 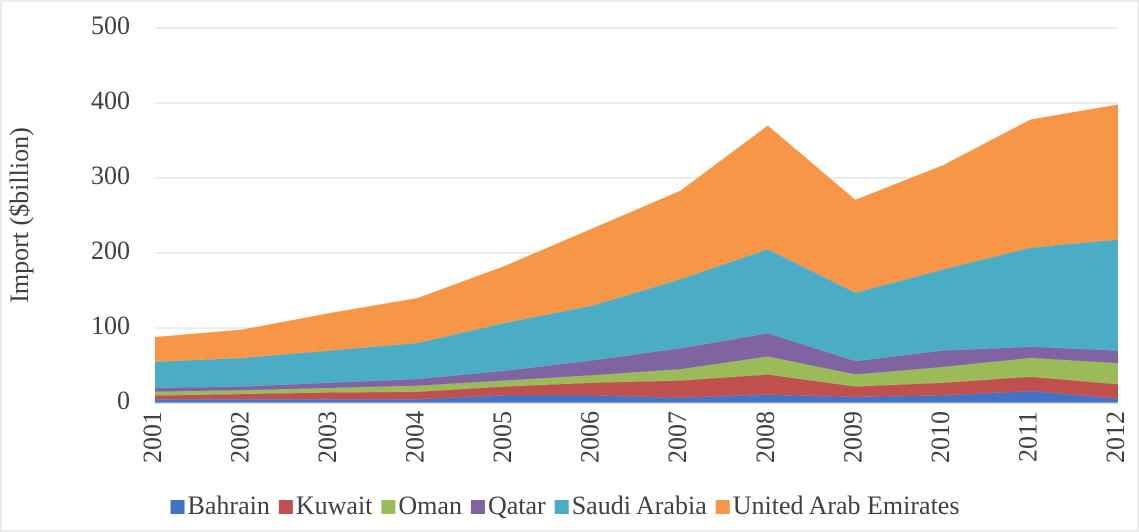 I want to click on legend-label: Qatar, so click(x=517, y=505).